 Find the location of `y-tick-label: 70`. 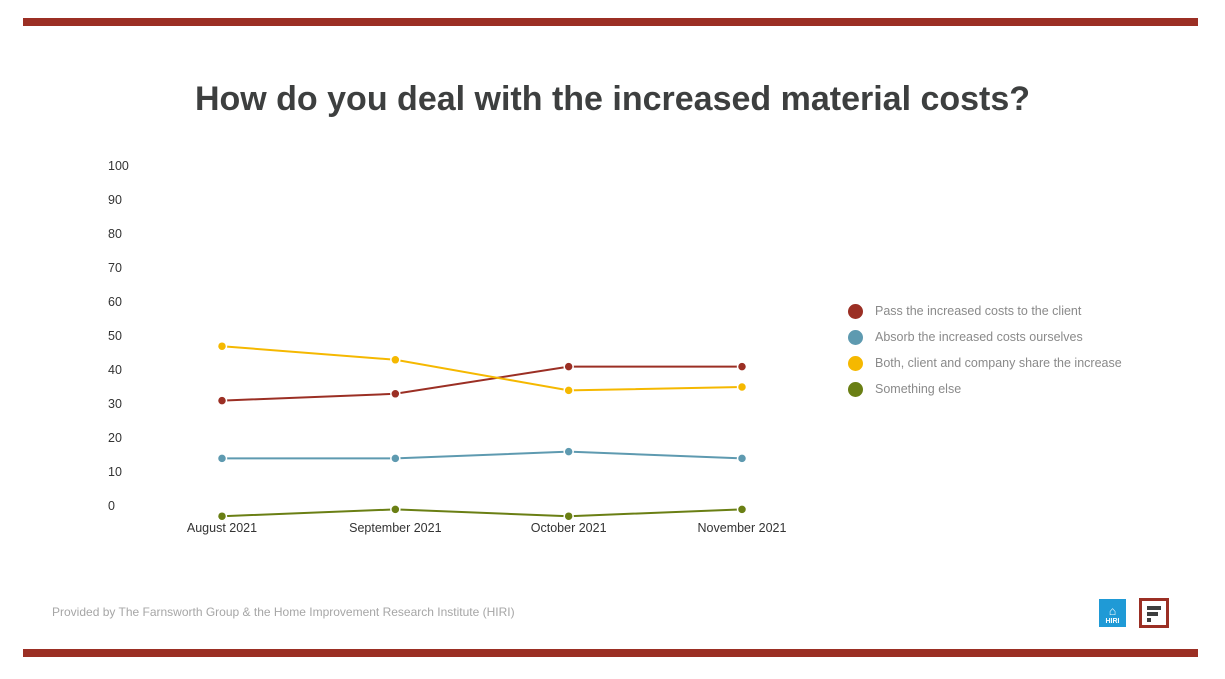

y-tick-label: 70 is located at coordinates (115, 268).